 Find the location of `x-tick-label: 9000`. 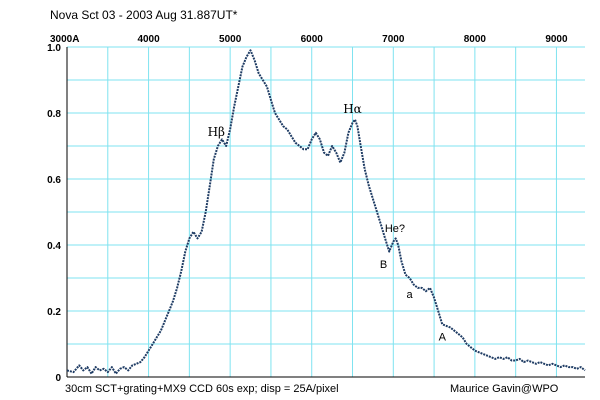

x-tick-label: 9000 is located at coordinates (556, 39).